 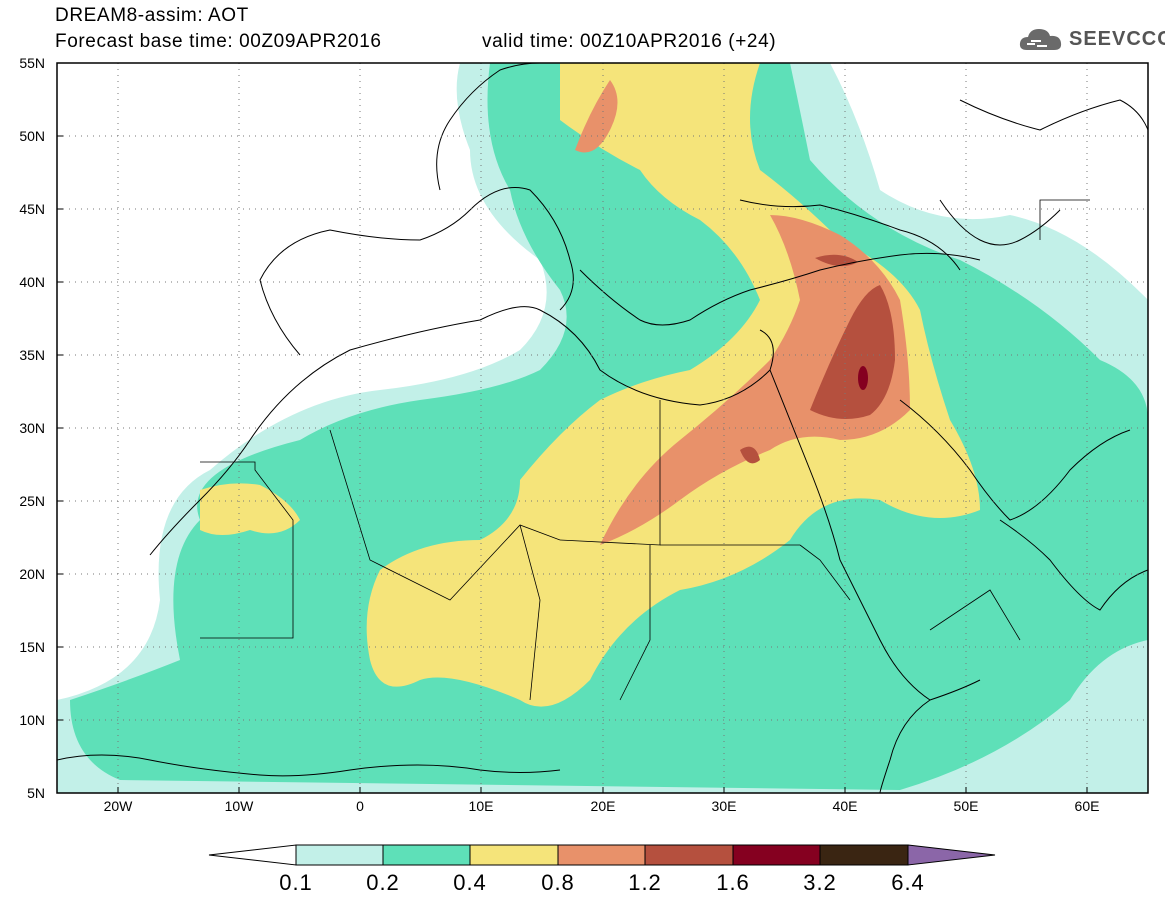 What do you see at coordinates (852, 352) in the screenshot?
I see `aot-1.2-region` at bounding box center [852, 352].